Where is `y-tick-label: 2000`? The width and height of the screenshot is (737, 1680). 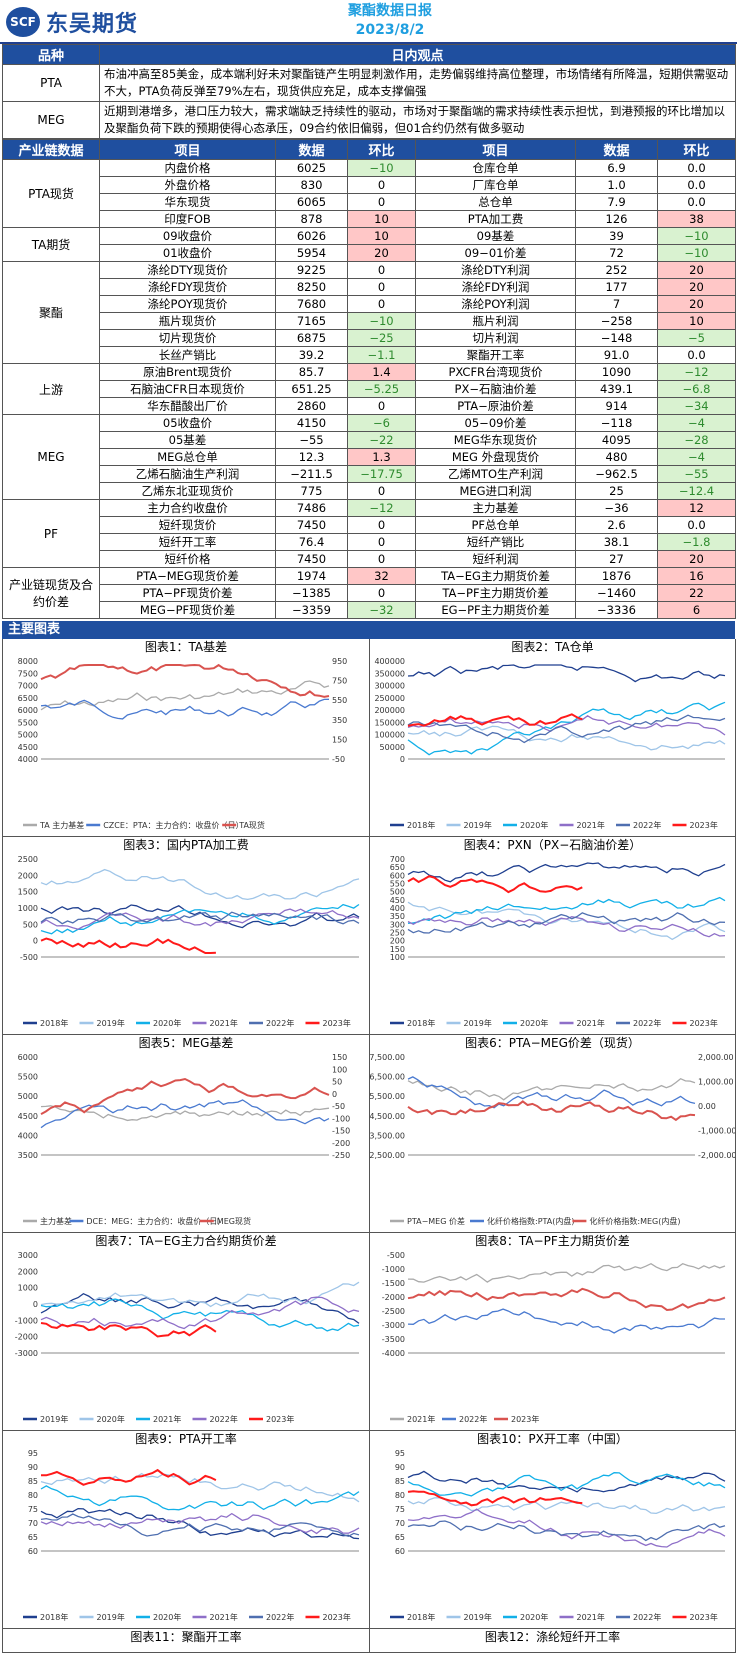 y-tick-label: 2000 is located at coordinates (28, 875).